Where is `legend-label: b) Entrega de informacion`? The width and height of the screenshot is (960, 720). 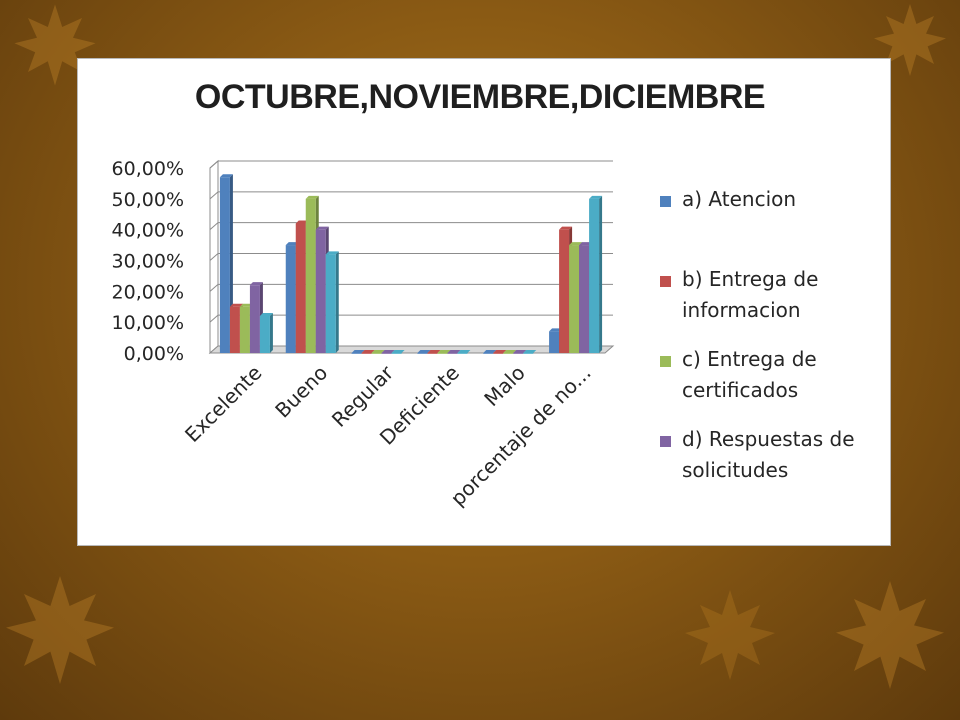
legend-label: b) Entrega de informacion is located at coordinates (750, 294).